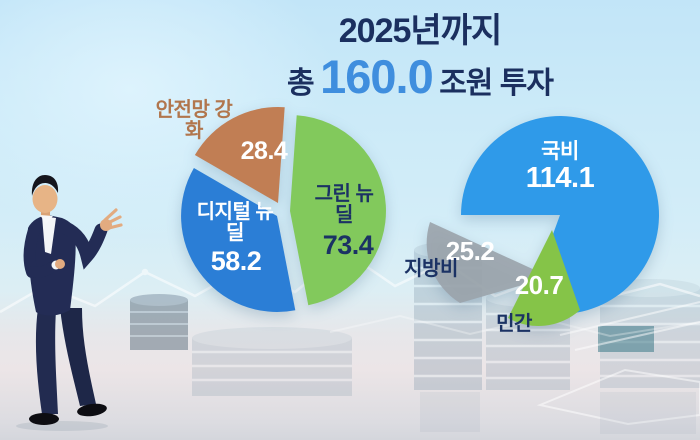 The width and height of the screenshot is (700, 440). I want to click on pie-left-slice-safety-net, so click(239, 154).